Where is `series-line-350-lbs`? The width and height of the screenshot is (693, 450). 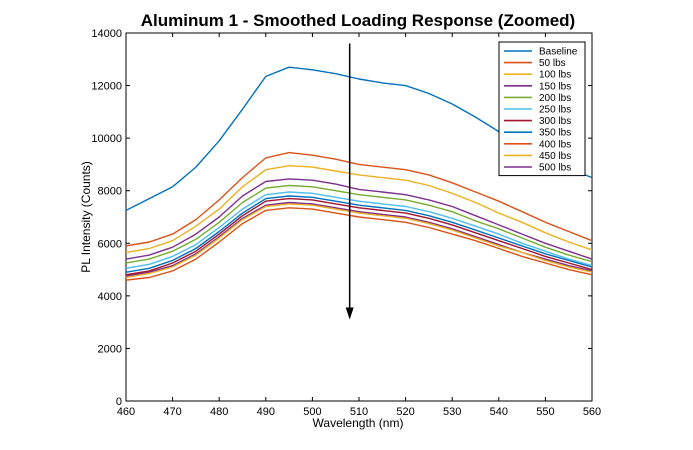
series-line-350-lbs is located at coordinates (359, 234).